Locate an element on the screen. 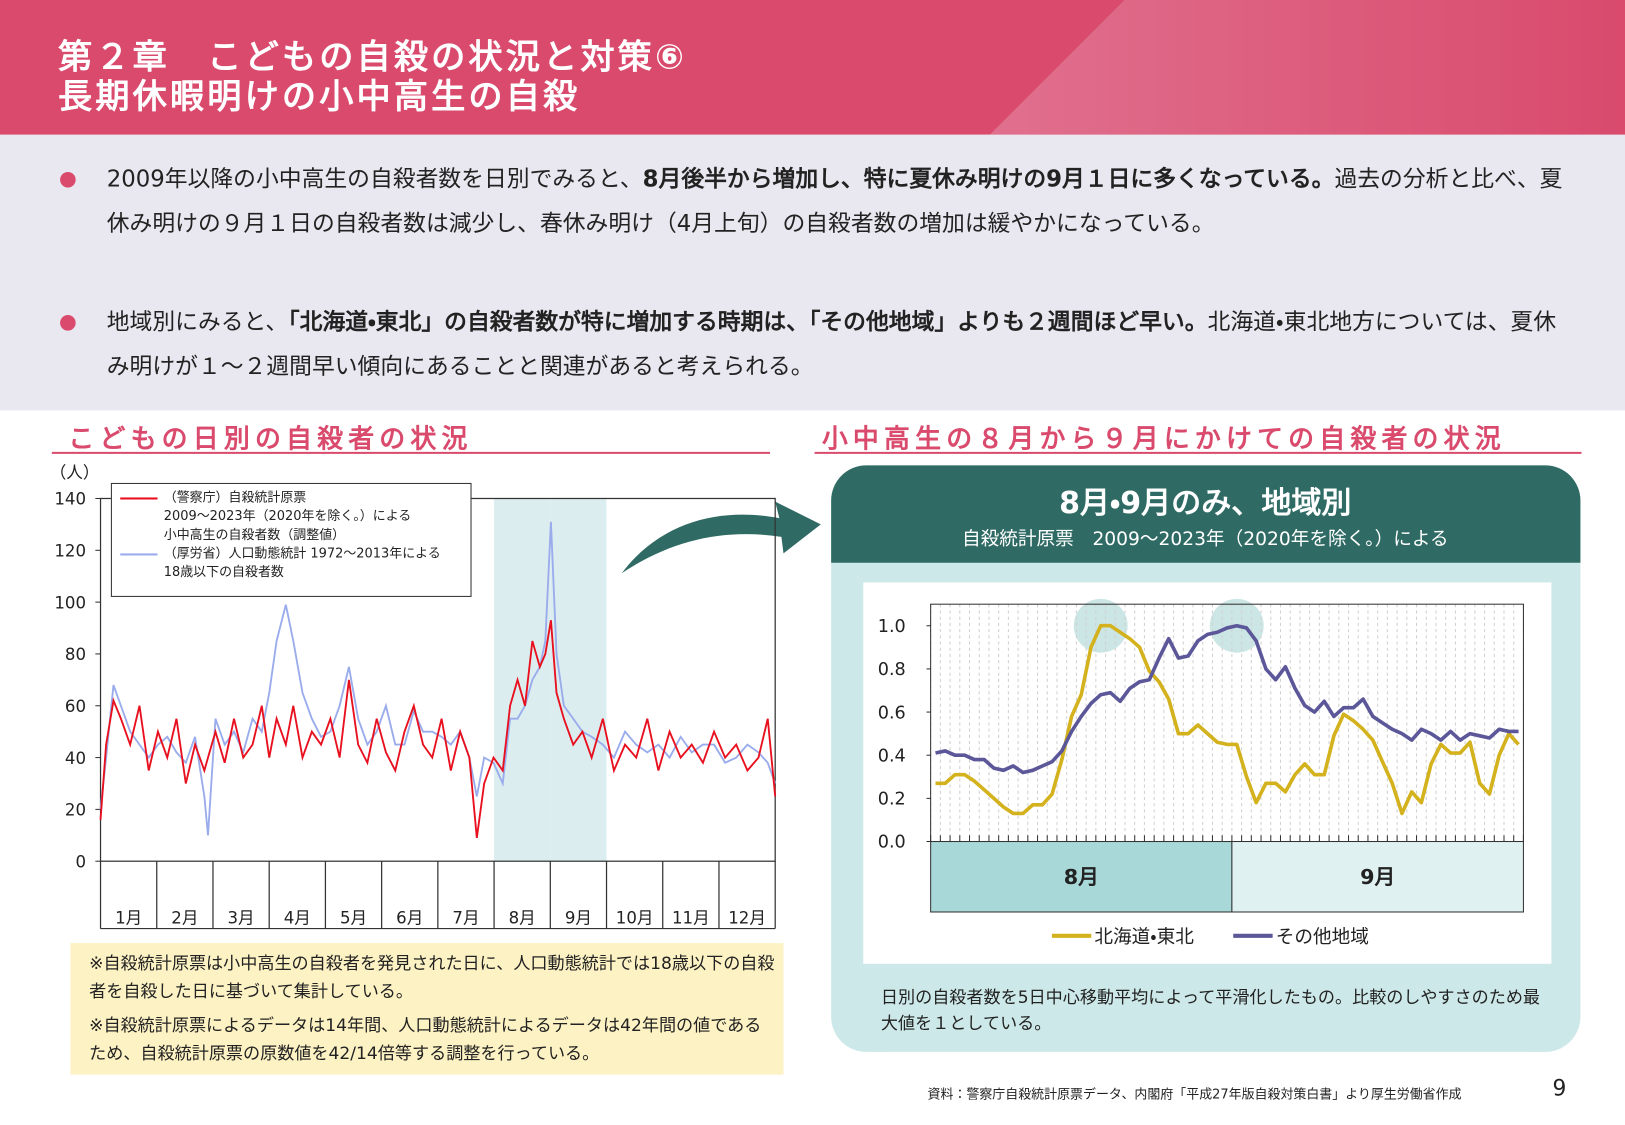  x-tick-label: 4月 is located at coordinates (297, 917).